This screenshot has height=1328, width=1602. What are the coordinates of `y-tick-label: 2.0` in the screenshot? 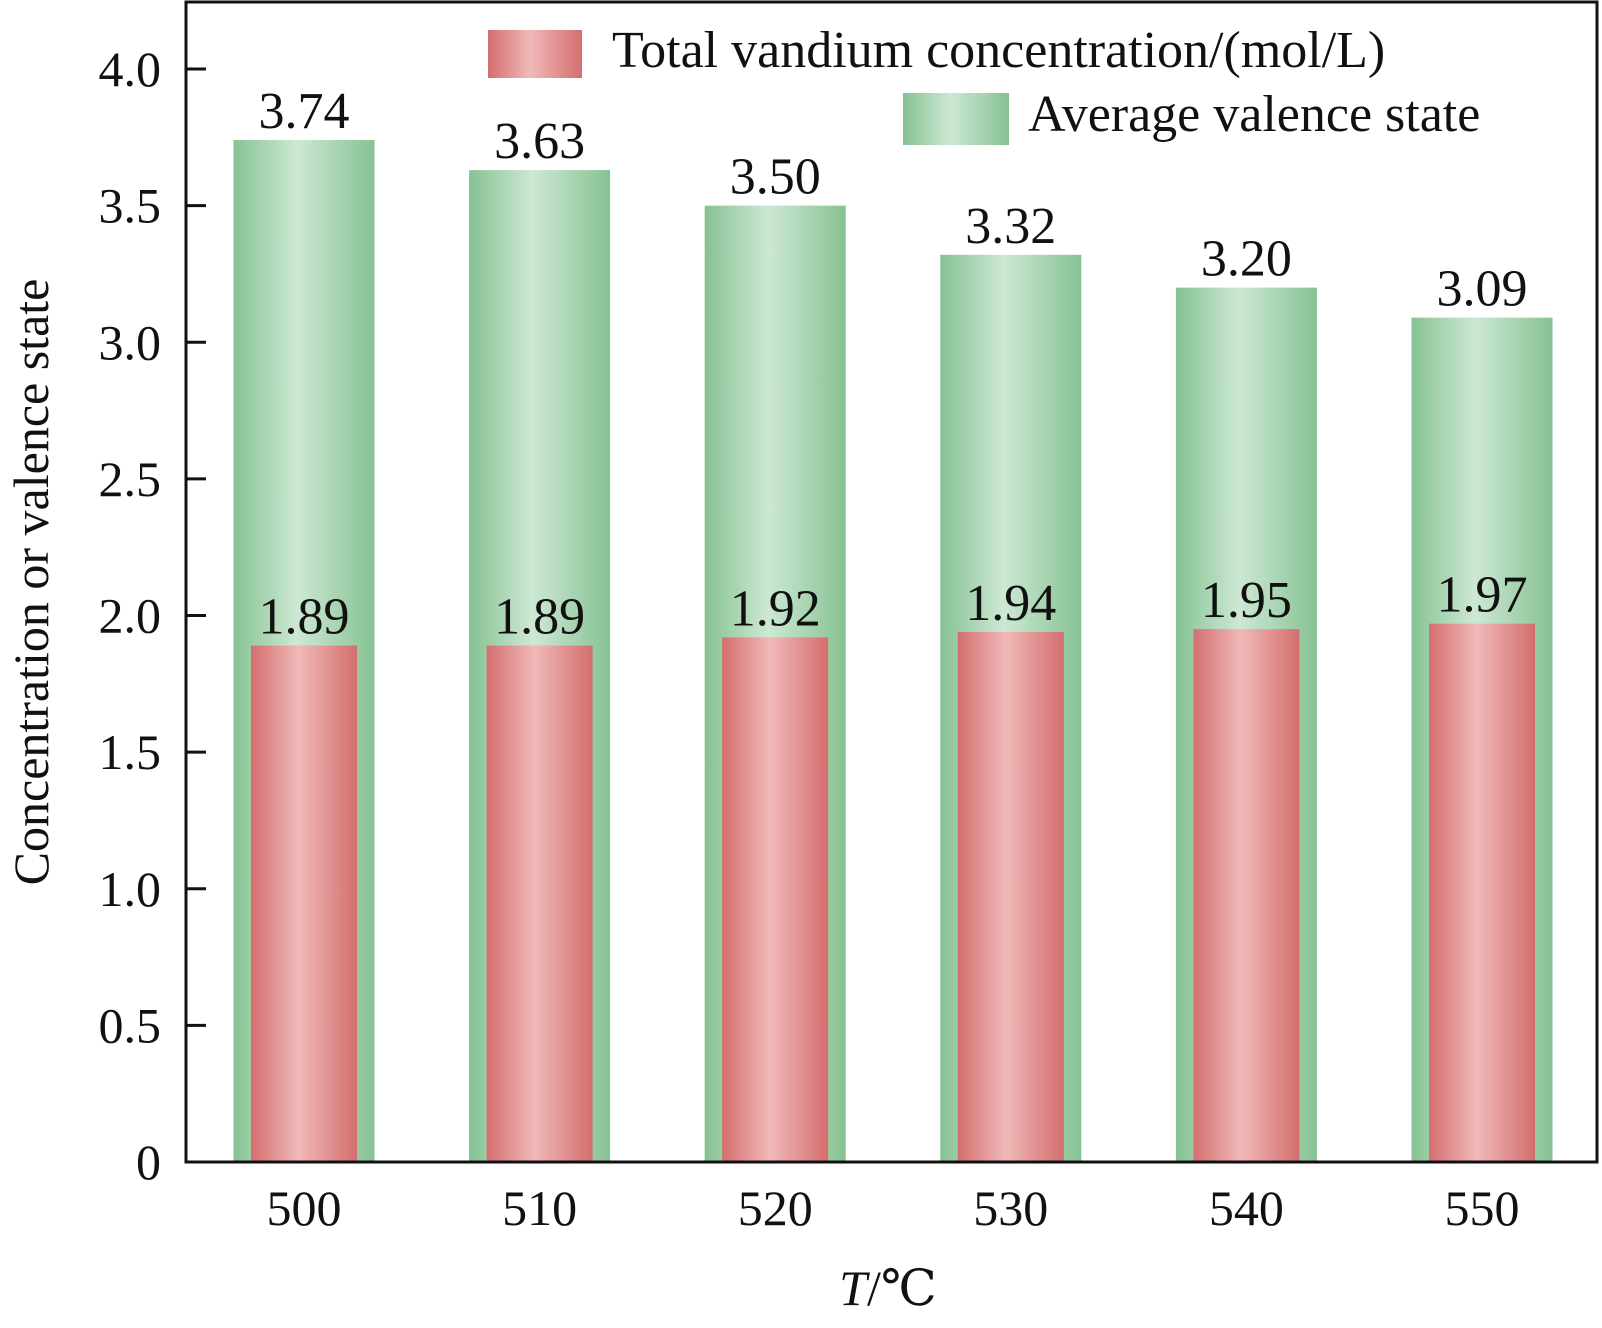 It's located at (130, 616).